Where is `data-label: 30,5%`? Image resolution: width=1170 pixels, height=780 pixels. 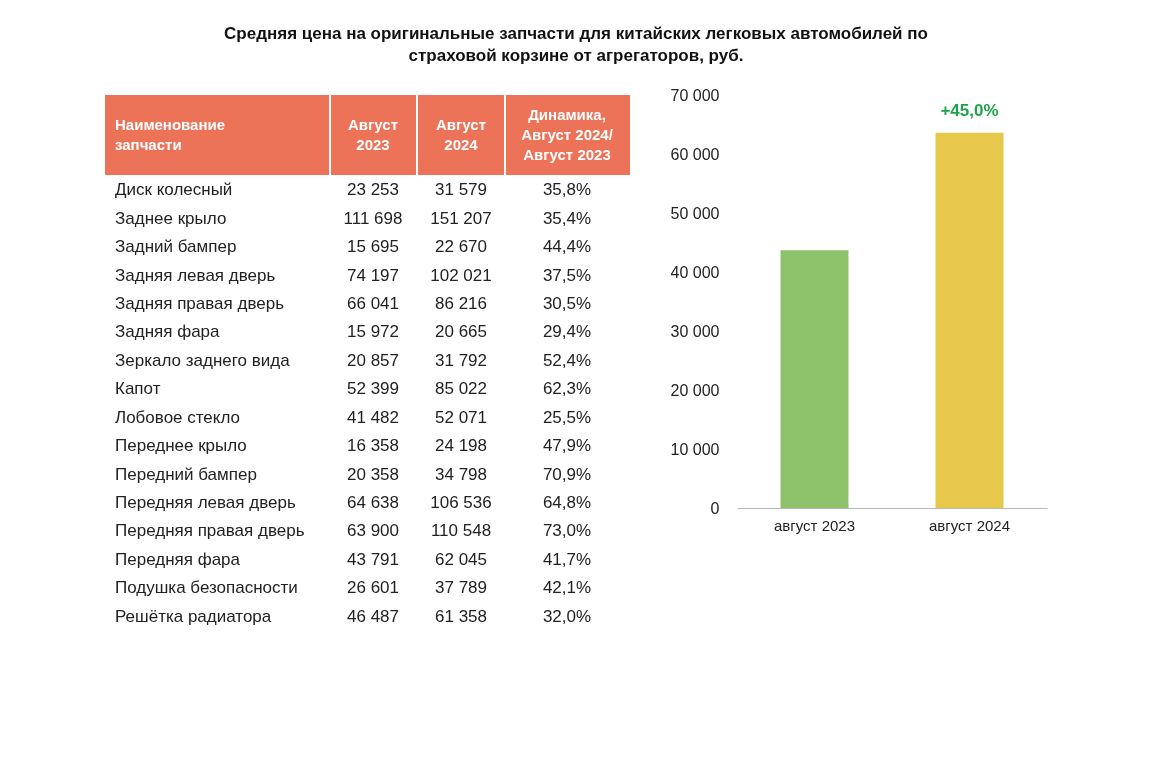 data-label: 30,5% is located at coordinates (567, 303).